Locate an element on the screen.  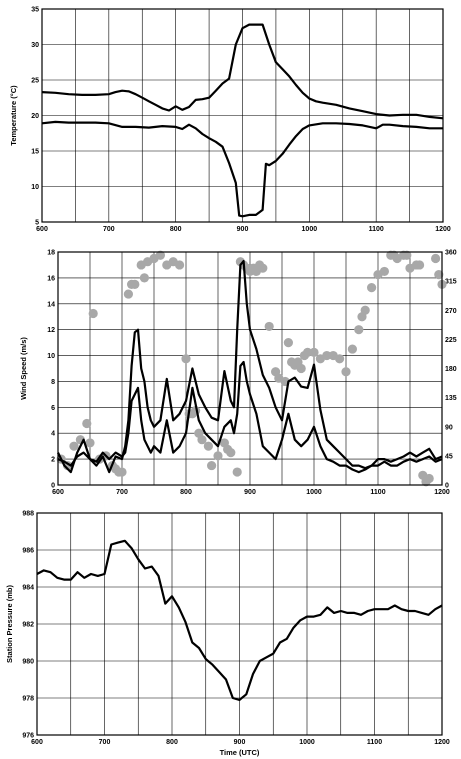
station-pressure-x-tick-label: 900 is located at coordinates (240, 742).